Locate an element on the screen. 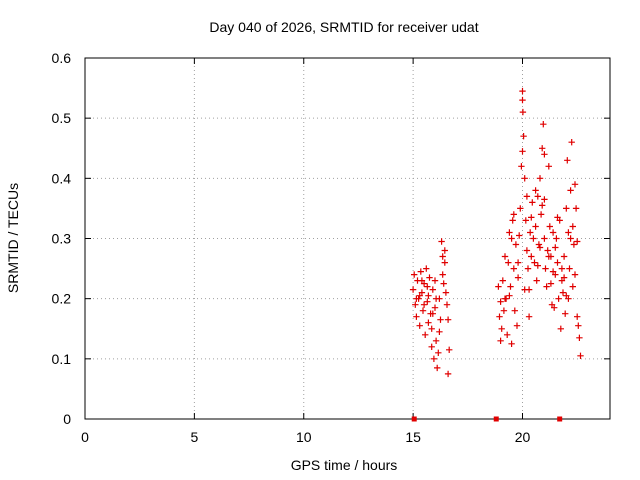  y-axis-label: SRMTID / TECUs is located at coordinates (13, 238).